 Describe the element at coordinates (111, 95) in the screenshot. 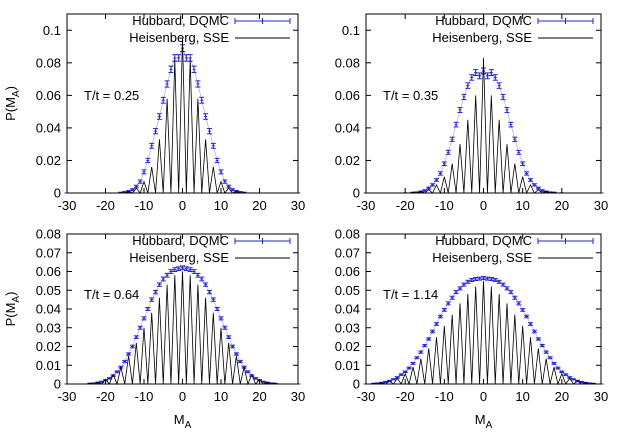

I see `temperature-annotation: T/t = 0.25` at that location.